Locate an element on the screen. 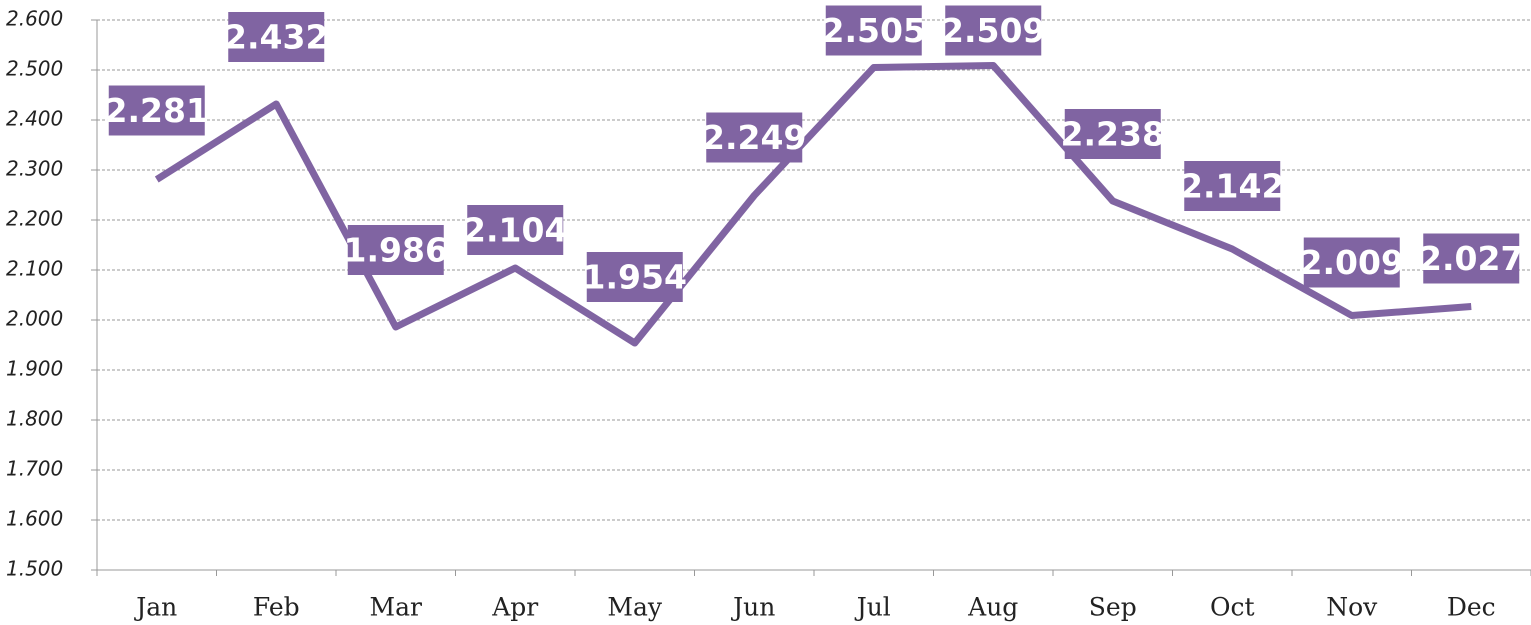 This screenshot has height=625, width=1531. data-label: 2.238 is located at coordinates (1113, 134).